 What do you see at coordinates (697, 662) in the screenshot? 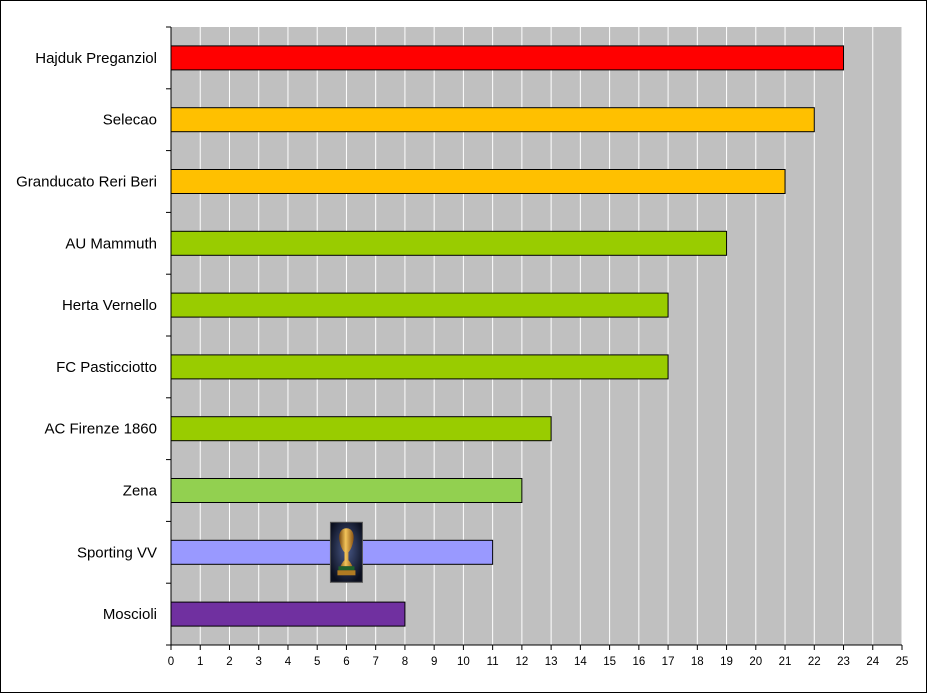
I see `x-tick-label: 18` at bounding box center [697, 662].